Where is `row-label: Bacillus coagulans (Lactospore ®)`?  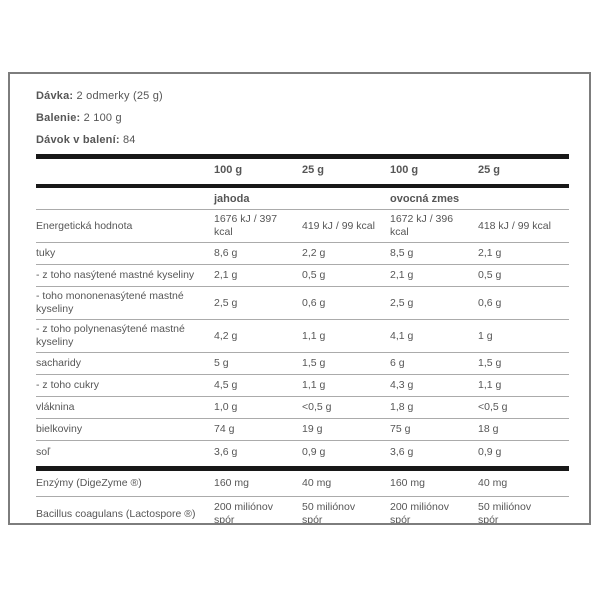
row-label: Bacillus coagulans (Lactospore ®) is located at coordinates (116, 513).